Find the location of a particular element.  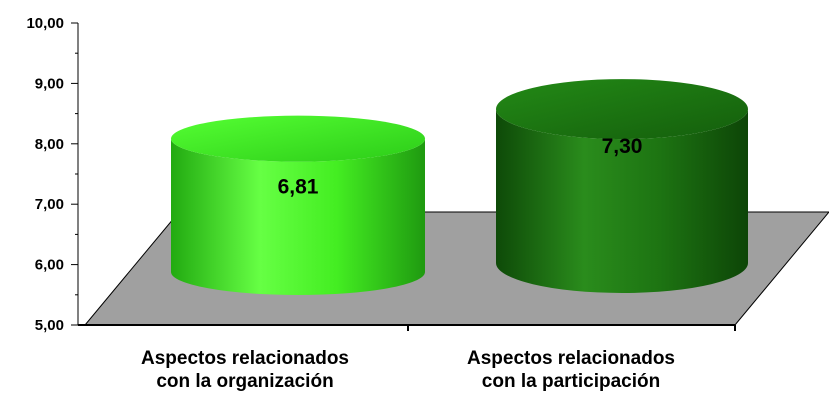

bar-cylinder: 6,81 is located at coordinates (298, 205).